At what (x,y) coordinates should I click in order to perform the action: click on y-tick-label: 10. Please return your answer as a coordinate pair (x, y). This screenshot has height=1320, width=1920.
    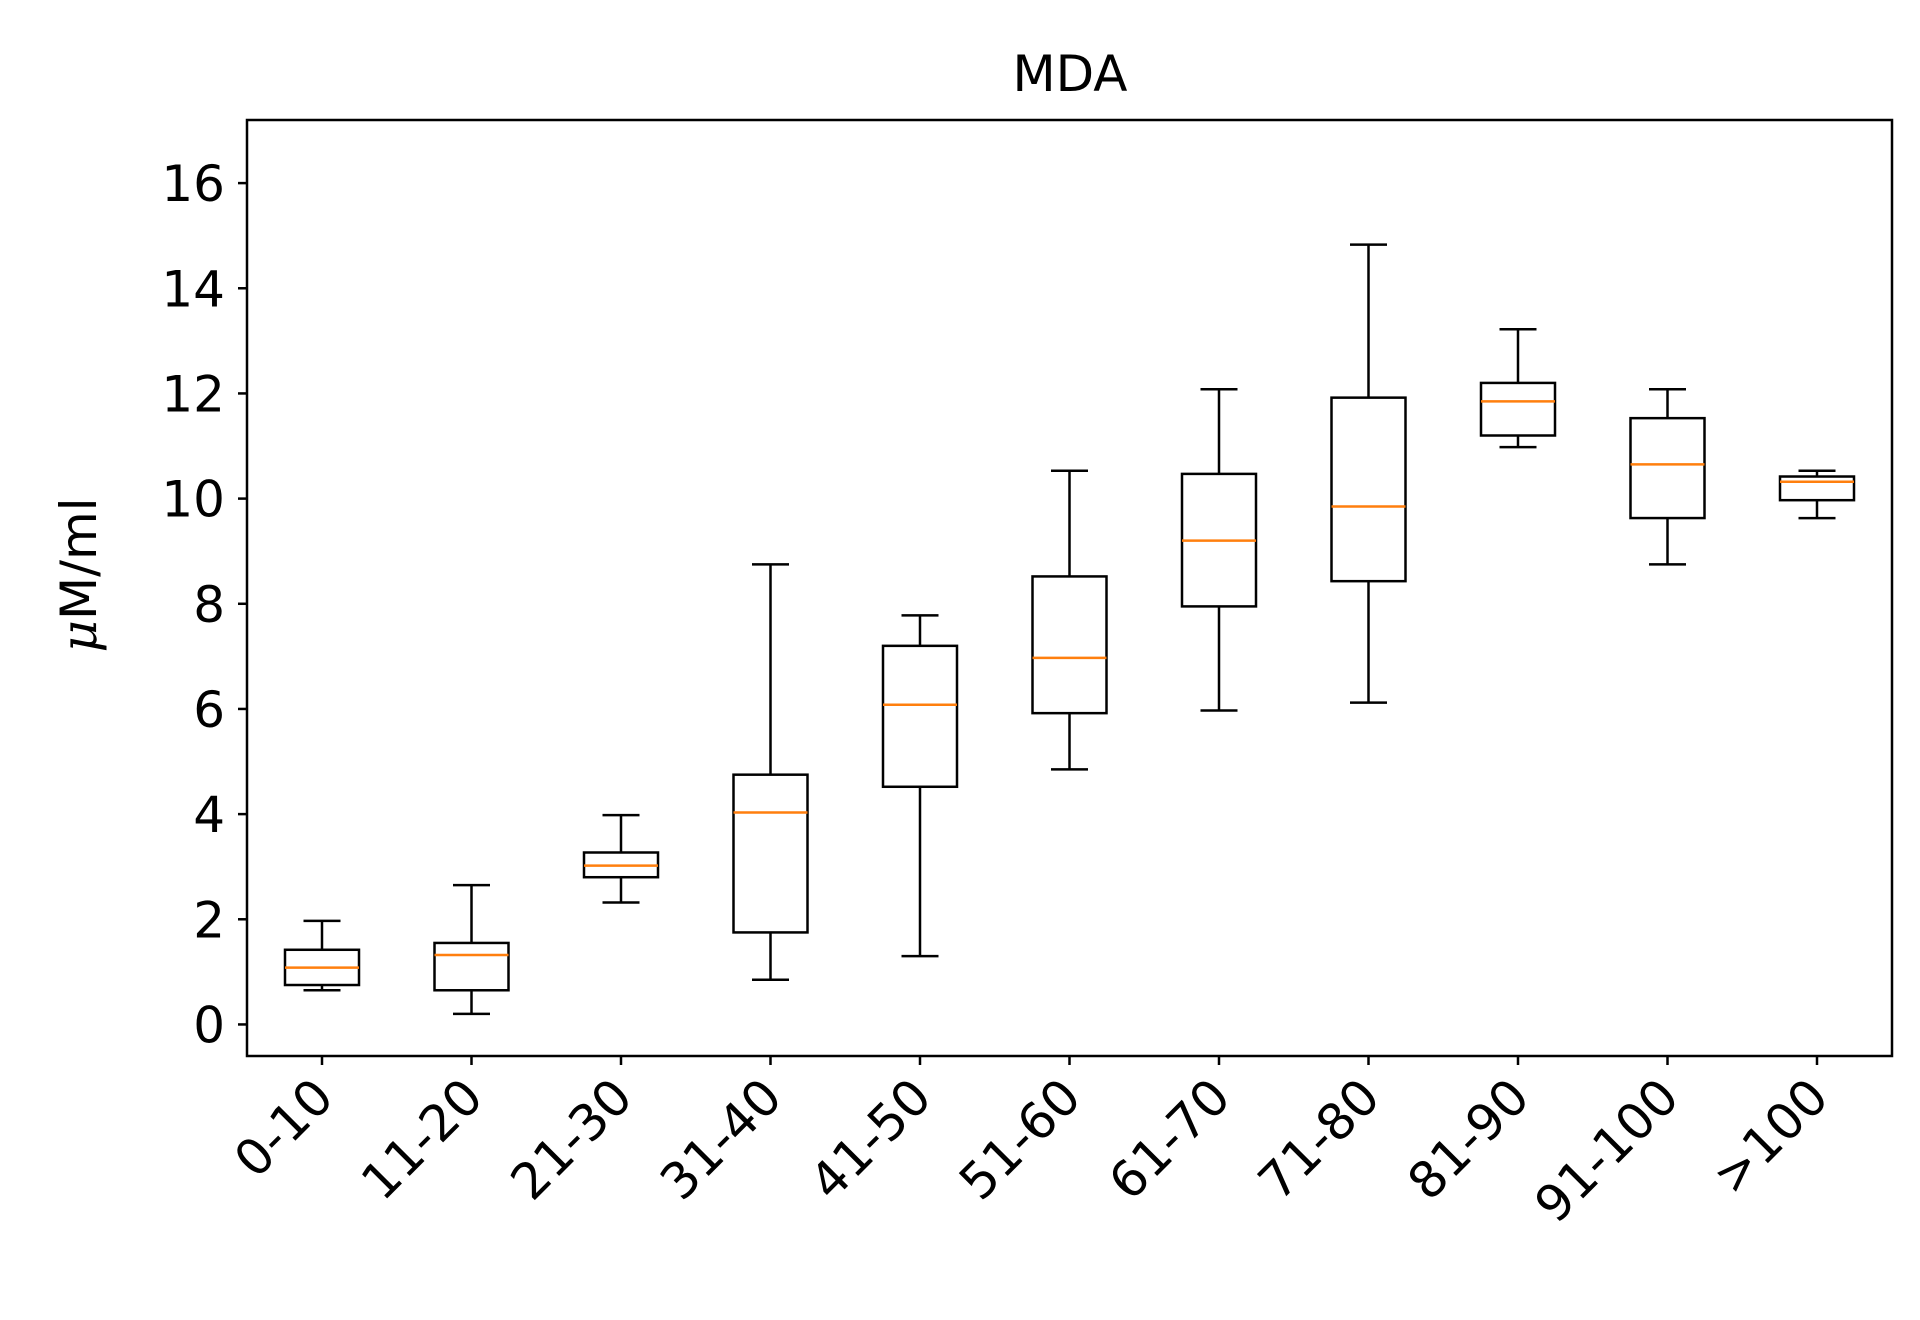
    Looking at the image, I should click on (193, 500).